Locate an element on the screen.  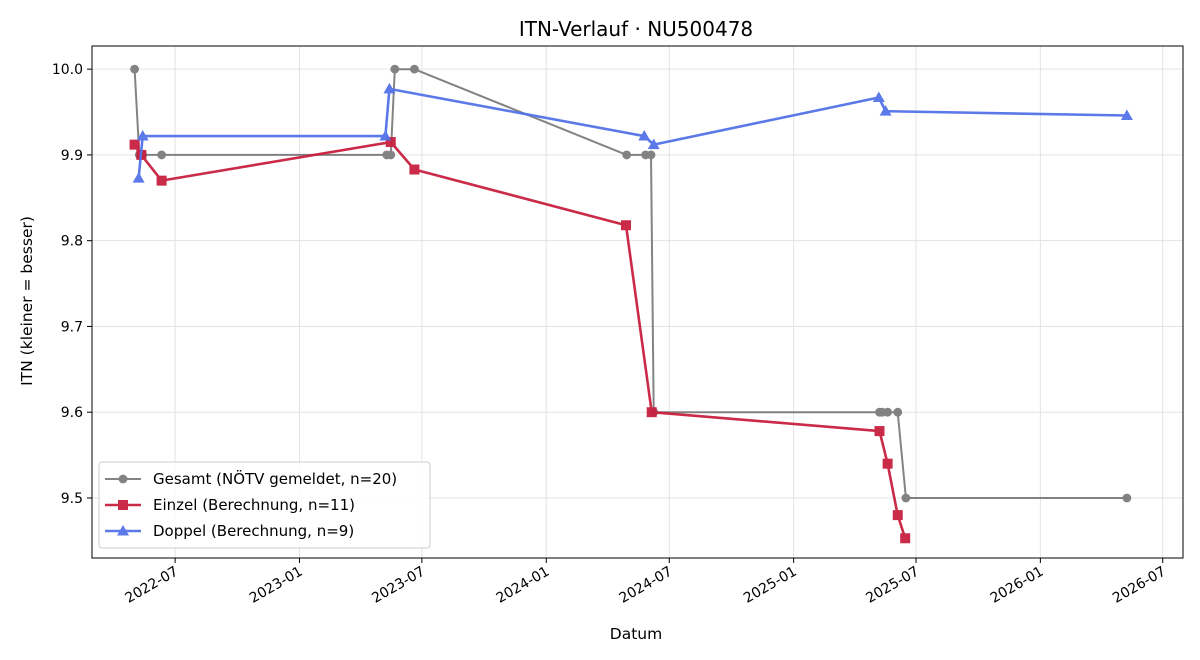
y-tick-label: 9.9 is located at coordinates (72, 156).